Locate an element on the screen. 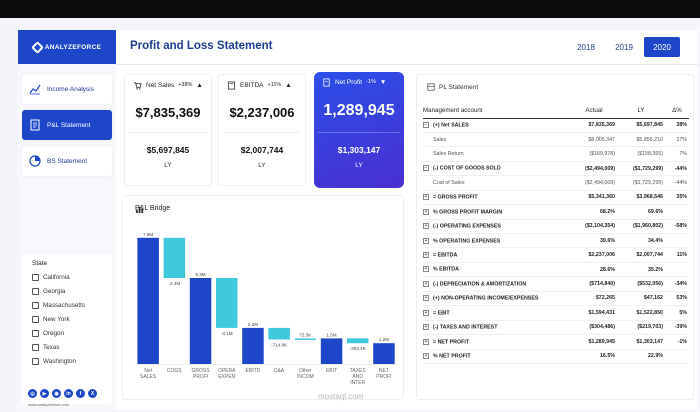 The image size is (700, 412). col-header: Δ% is located at coordinates (677, 111).